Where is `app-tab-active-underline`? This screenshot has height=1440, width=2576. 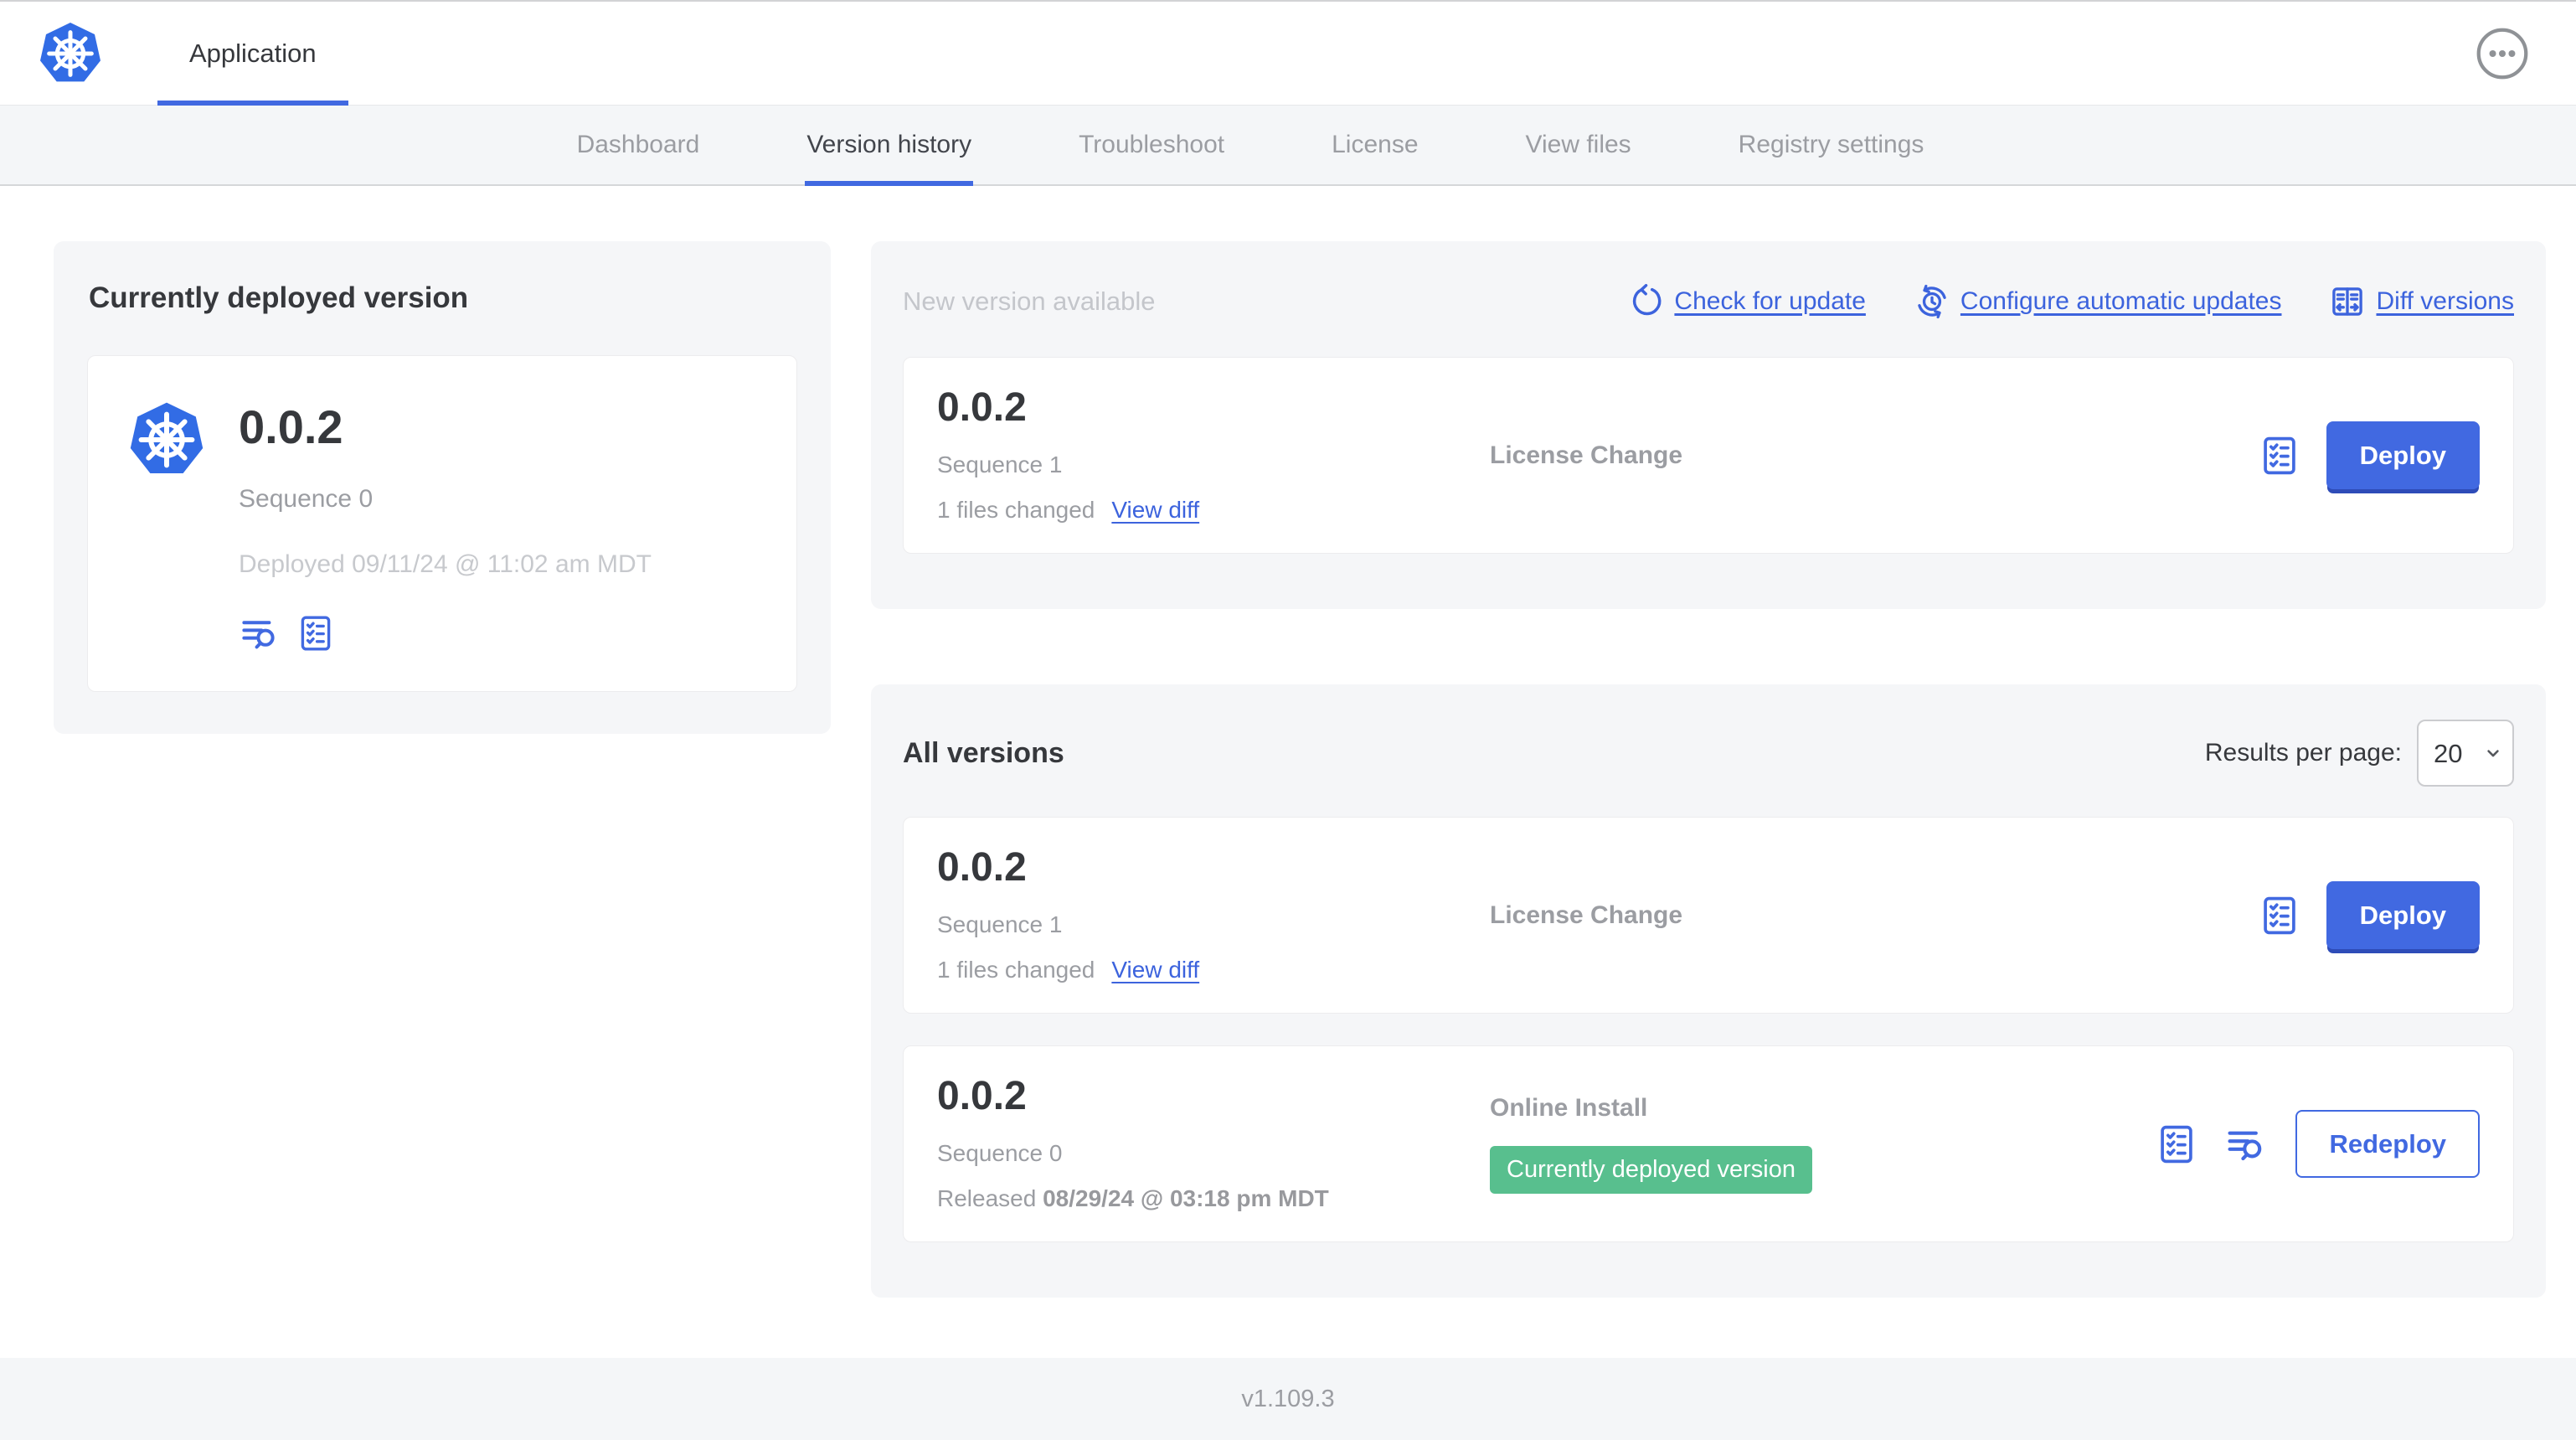 app-tab-active-underline is located at coordinates (252, 103).